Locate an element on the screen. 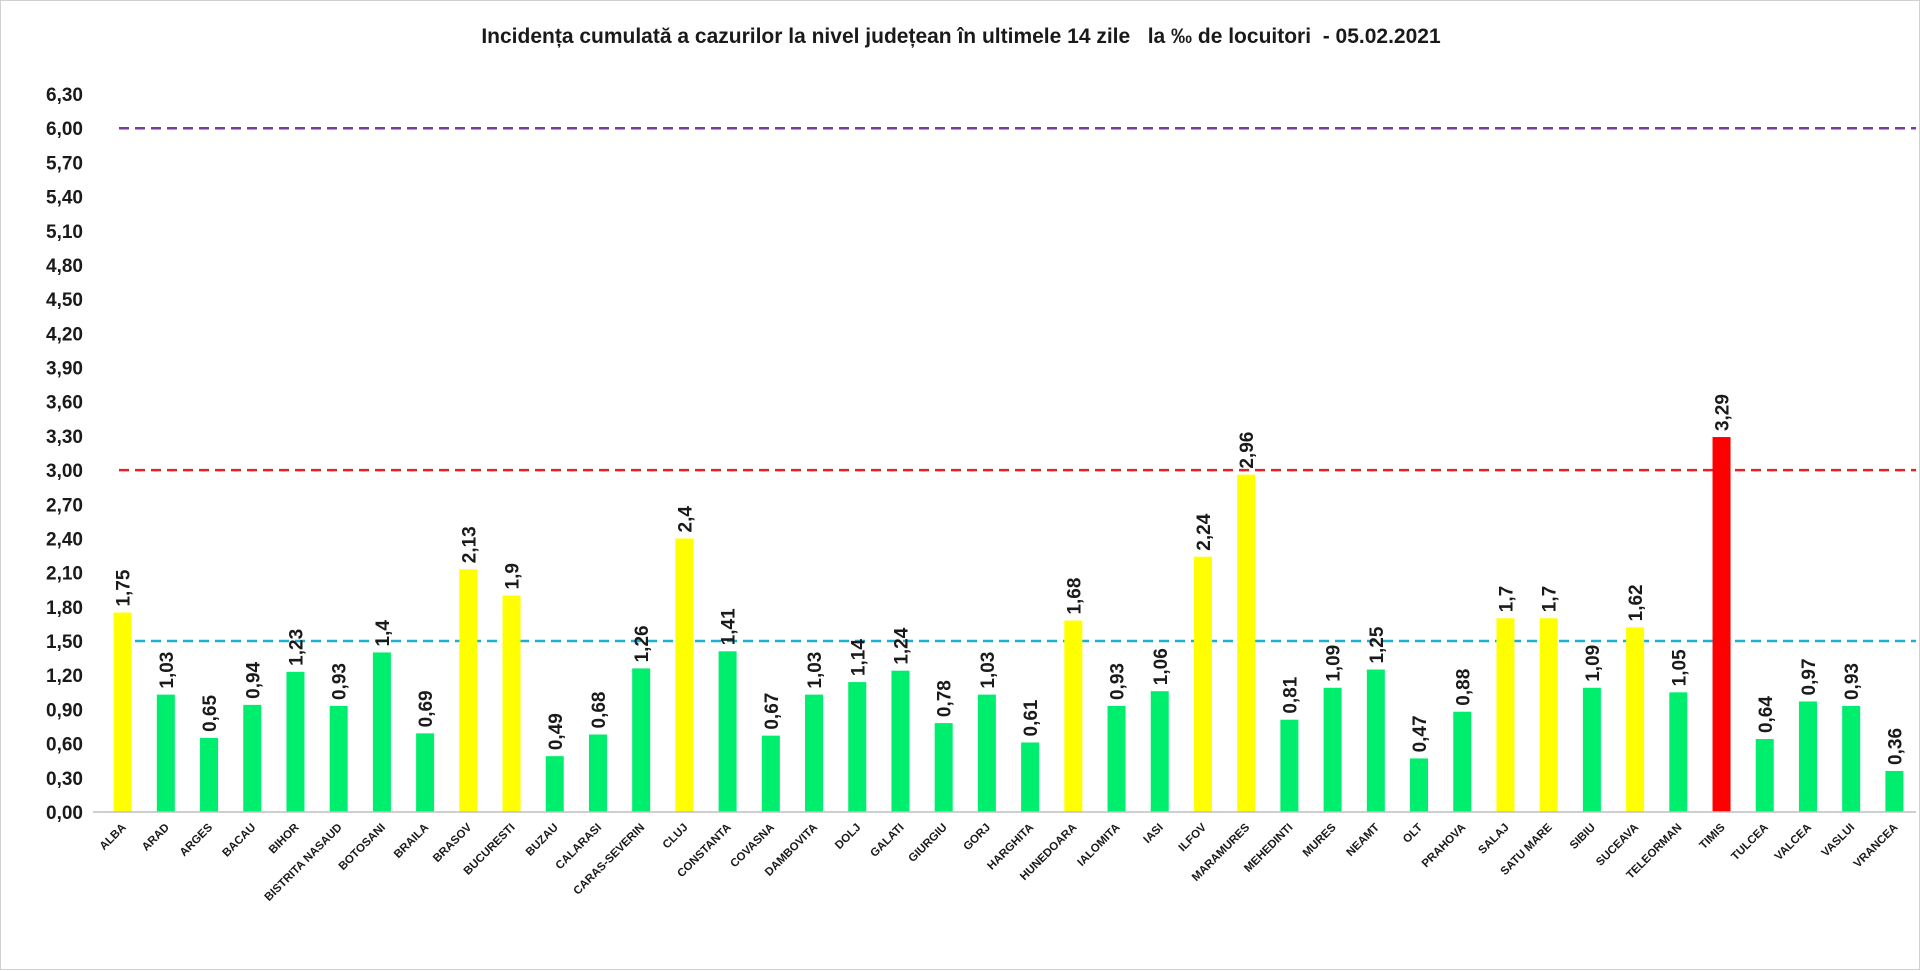 Image resolution: width=1920 pixels, height=971 pixels. data-label: 0,81 is located at coordinates (1290, 694).